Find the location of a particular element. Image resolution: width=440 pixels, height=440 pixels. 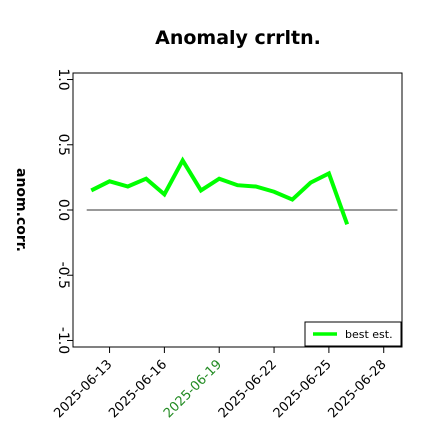

series-line is located at coordinates (220, 191).